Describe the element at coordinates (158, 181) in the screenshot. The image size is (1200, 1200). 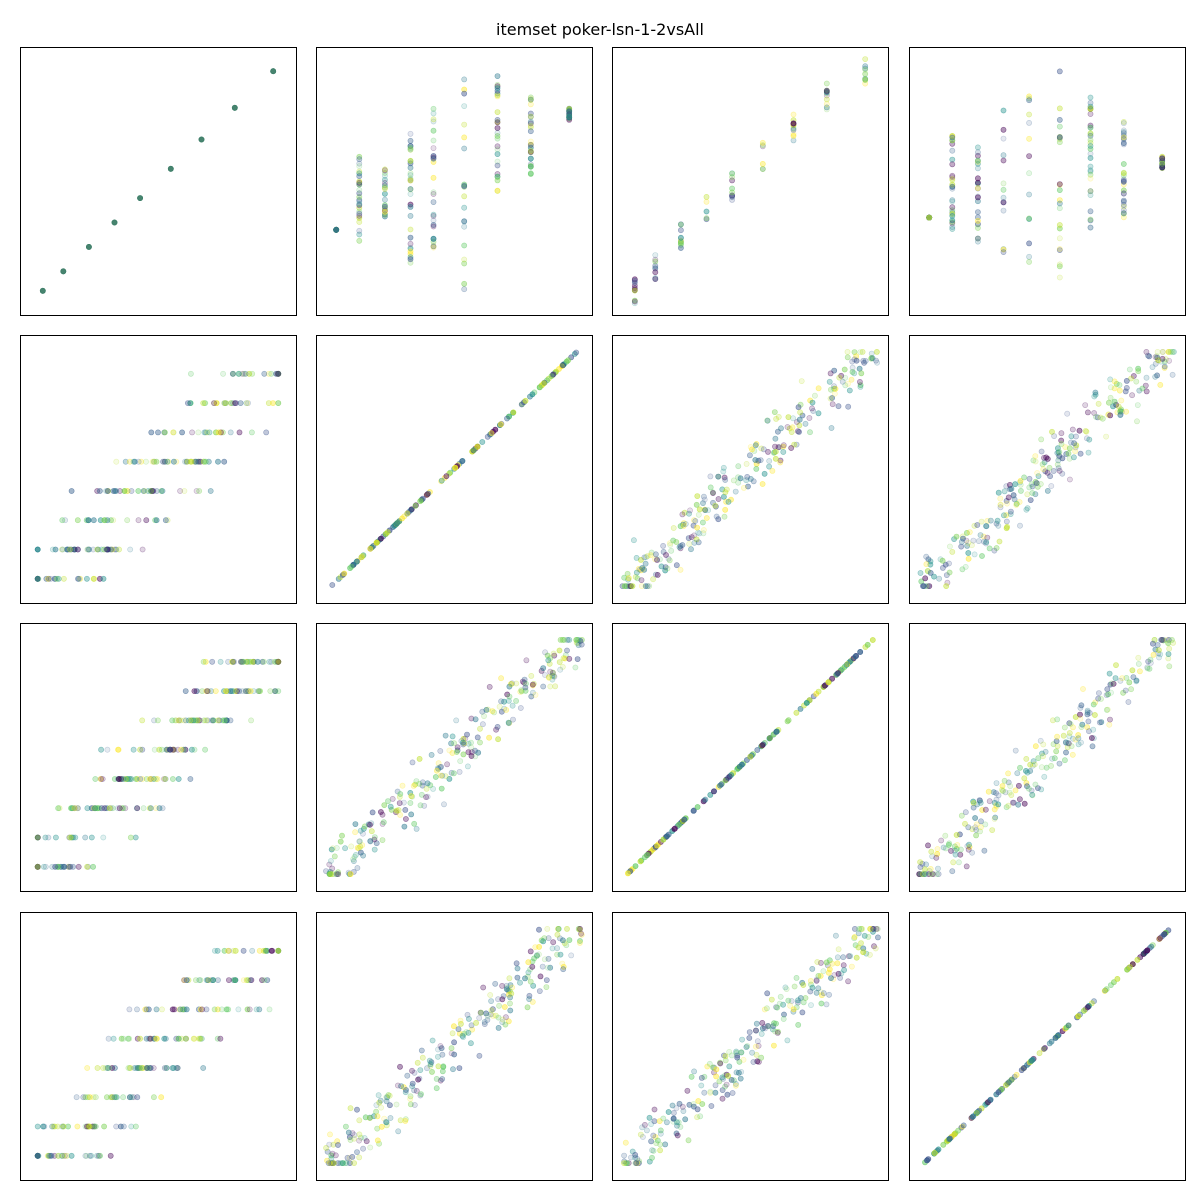
I see `panel-r0-c0` at that location.